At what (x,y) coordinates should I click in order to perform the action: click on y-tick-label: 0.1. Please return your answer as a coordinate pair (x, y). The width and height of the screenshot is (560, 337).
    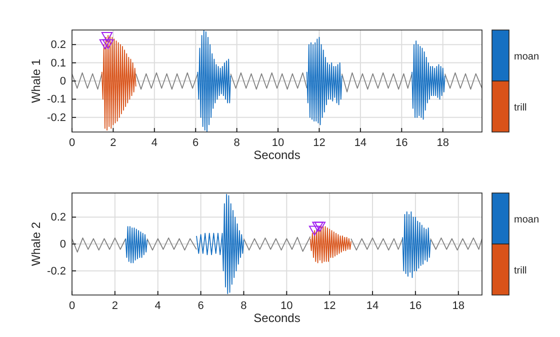
    Looking at the image, I should click on (58, 63).